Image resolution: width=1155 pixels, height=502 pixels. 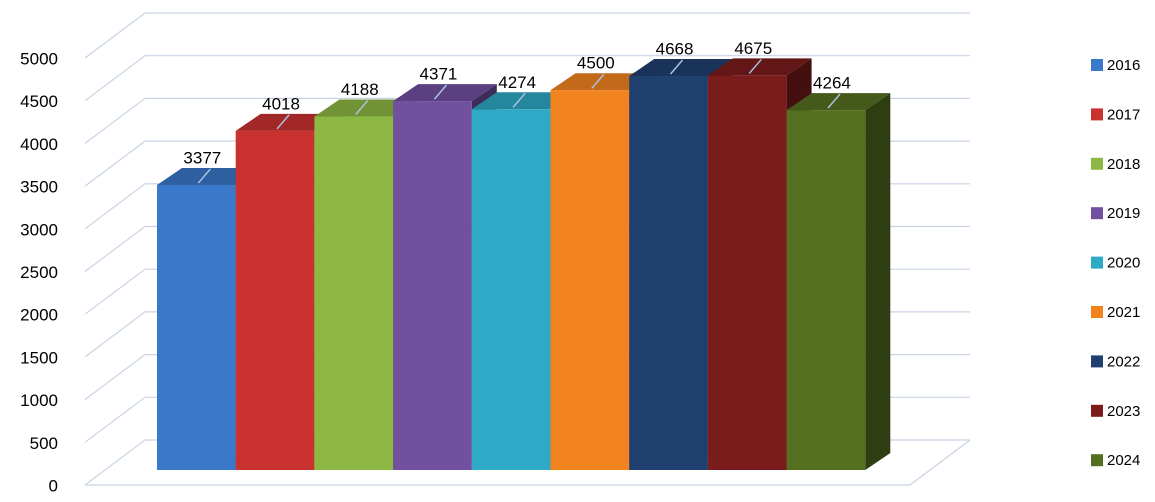 I want to click on legend-label: 2018, so click(x=1123, y=164).